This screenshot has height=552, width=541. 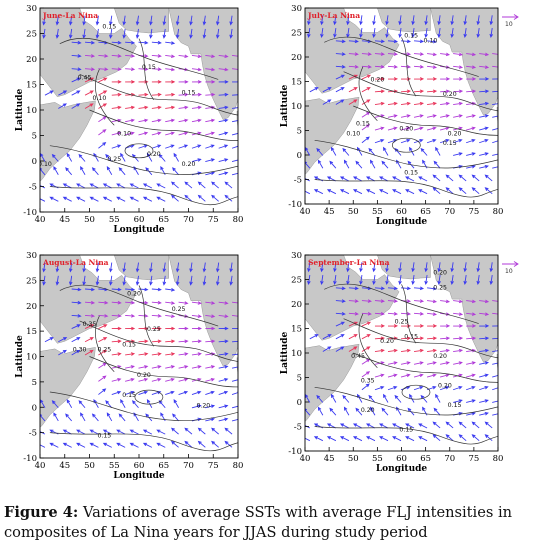 What do you see at coordinates (31, 60) in the screenshot?
I see `y-tick-label: 20` at bounding box center [31, 60].